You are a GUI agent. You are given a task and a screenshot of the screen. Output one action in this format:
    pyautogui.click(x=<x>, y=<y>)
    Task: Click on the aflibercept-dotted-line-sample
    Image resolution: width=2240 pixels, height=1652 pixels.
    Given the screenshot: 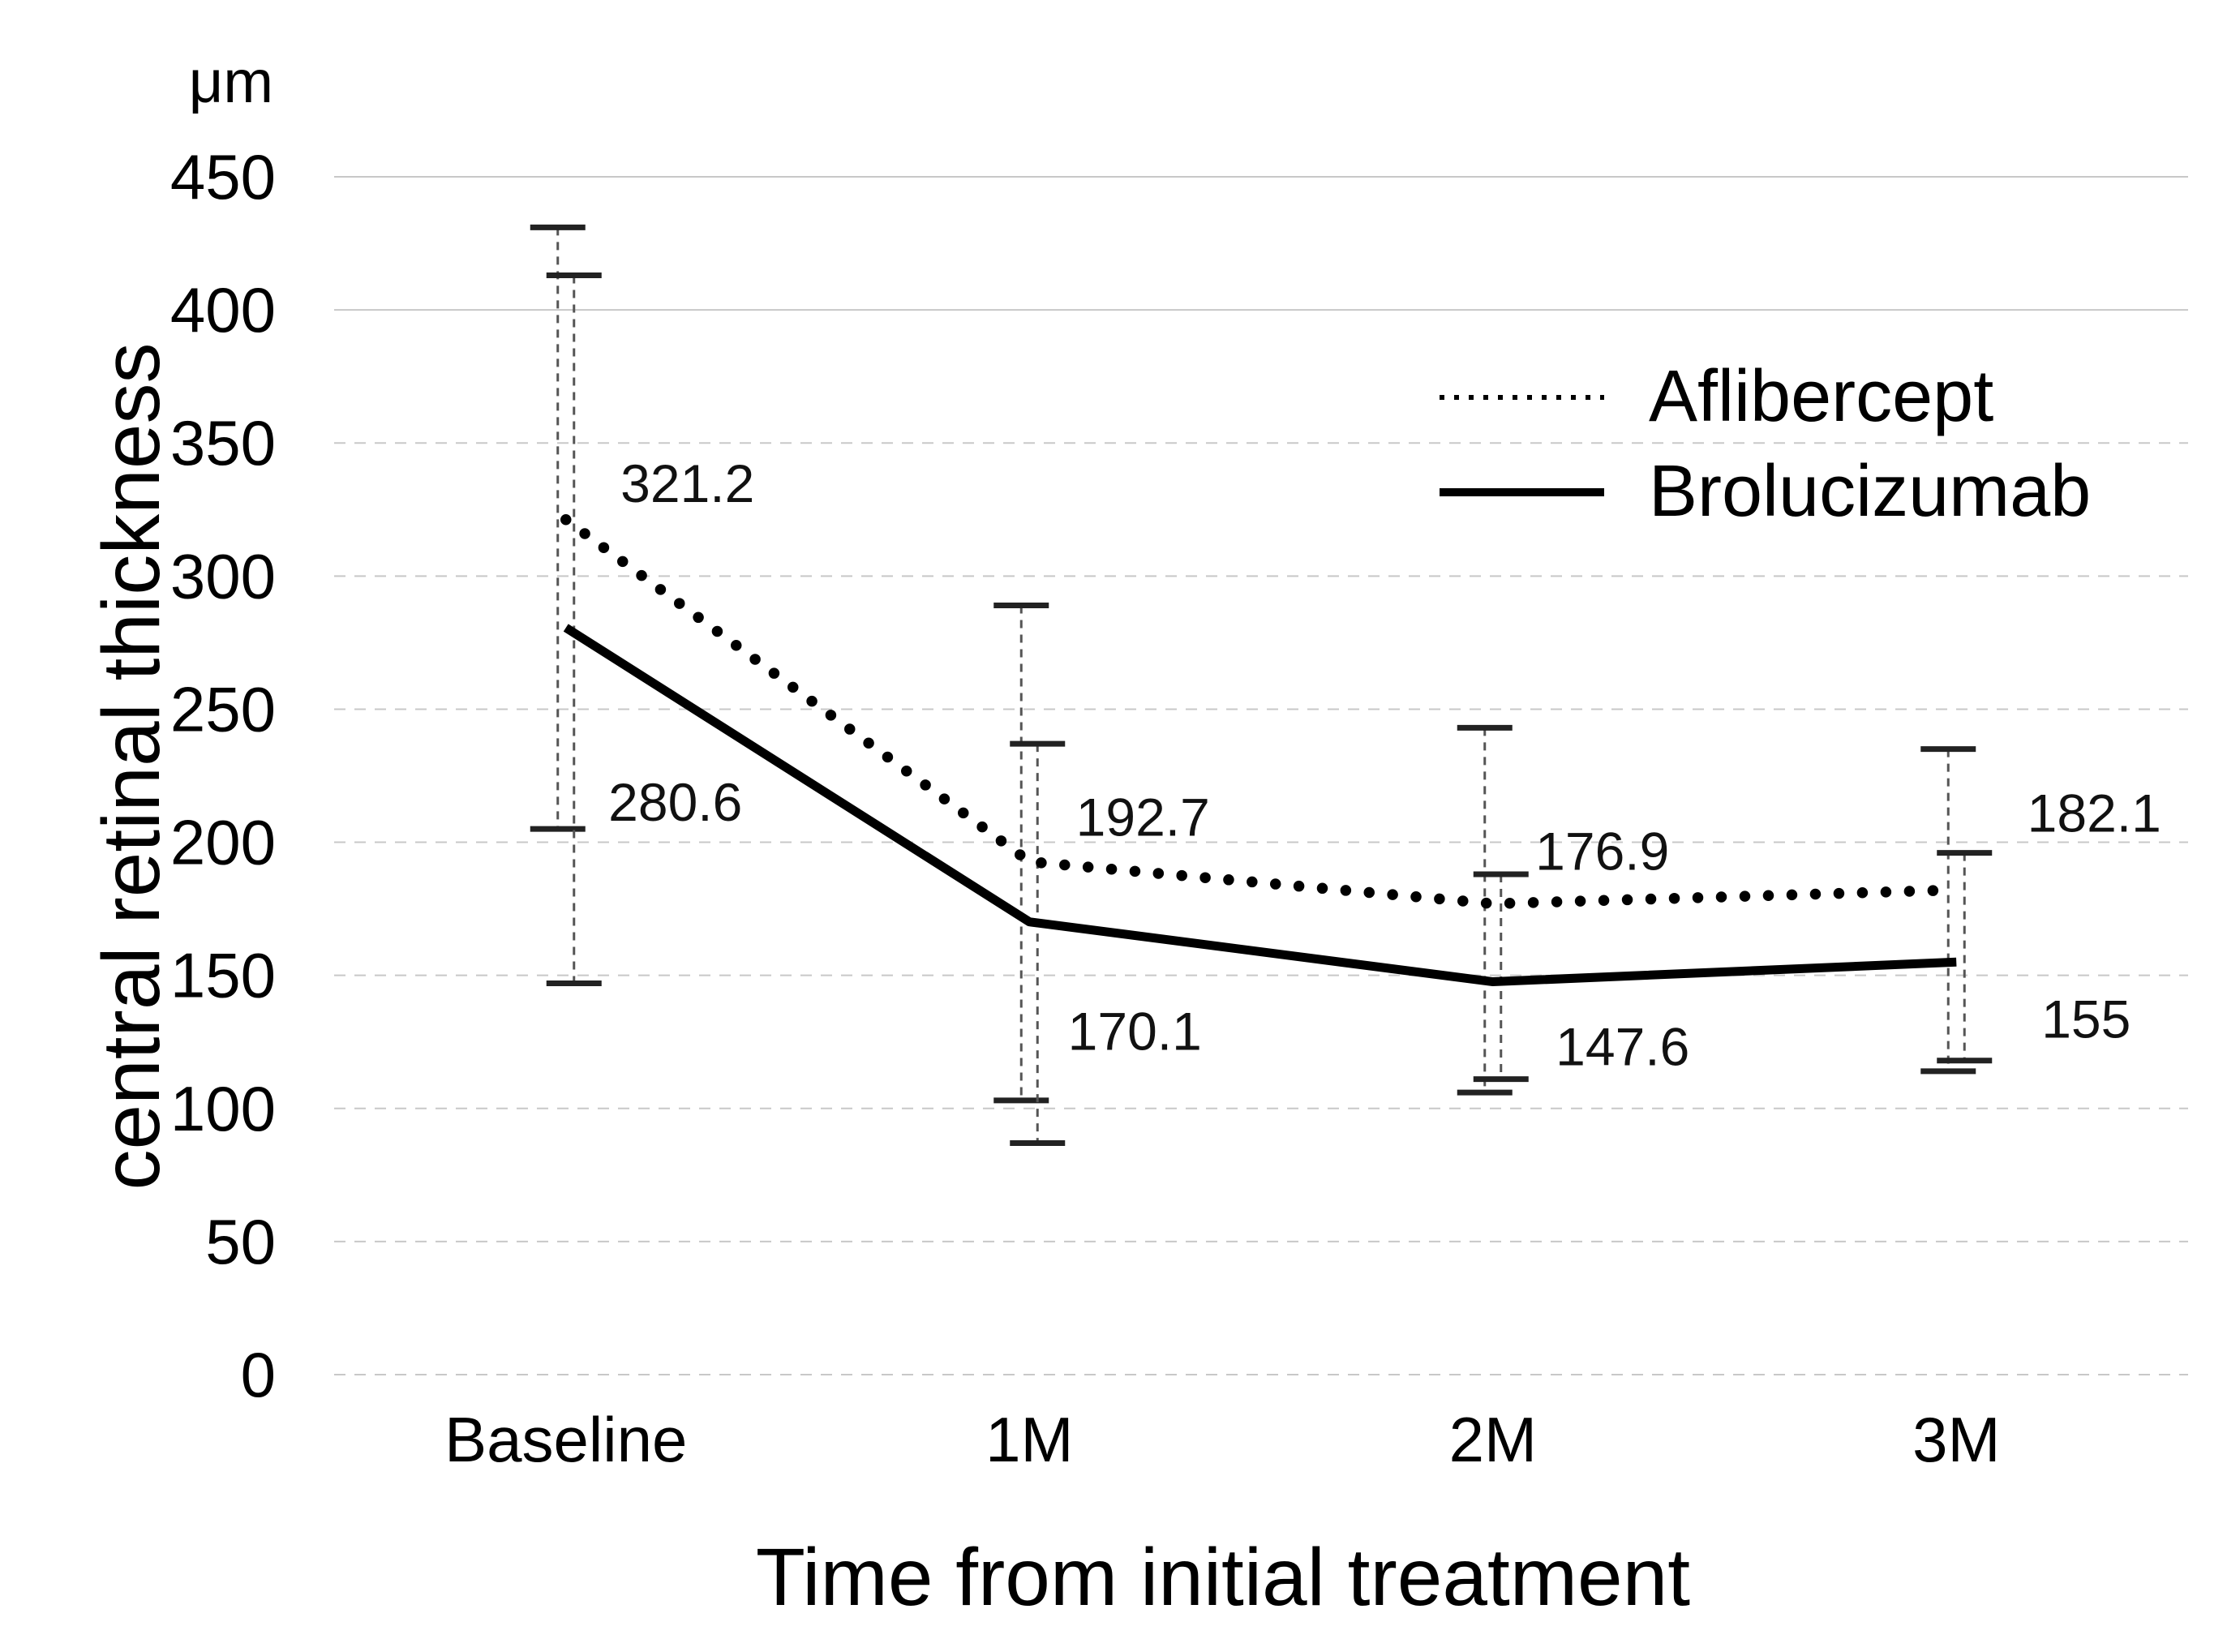 What is the action you would take?
    pyautogui.click(x=1522, y=397)
    